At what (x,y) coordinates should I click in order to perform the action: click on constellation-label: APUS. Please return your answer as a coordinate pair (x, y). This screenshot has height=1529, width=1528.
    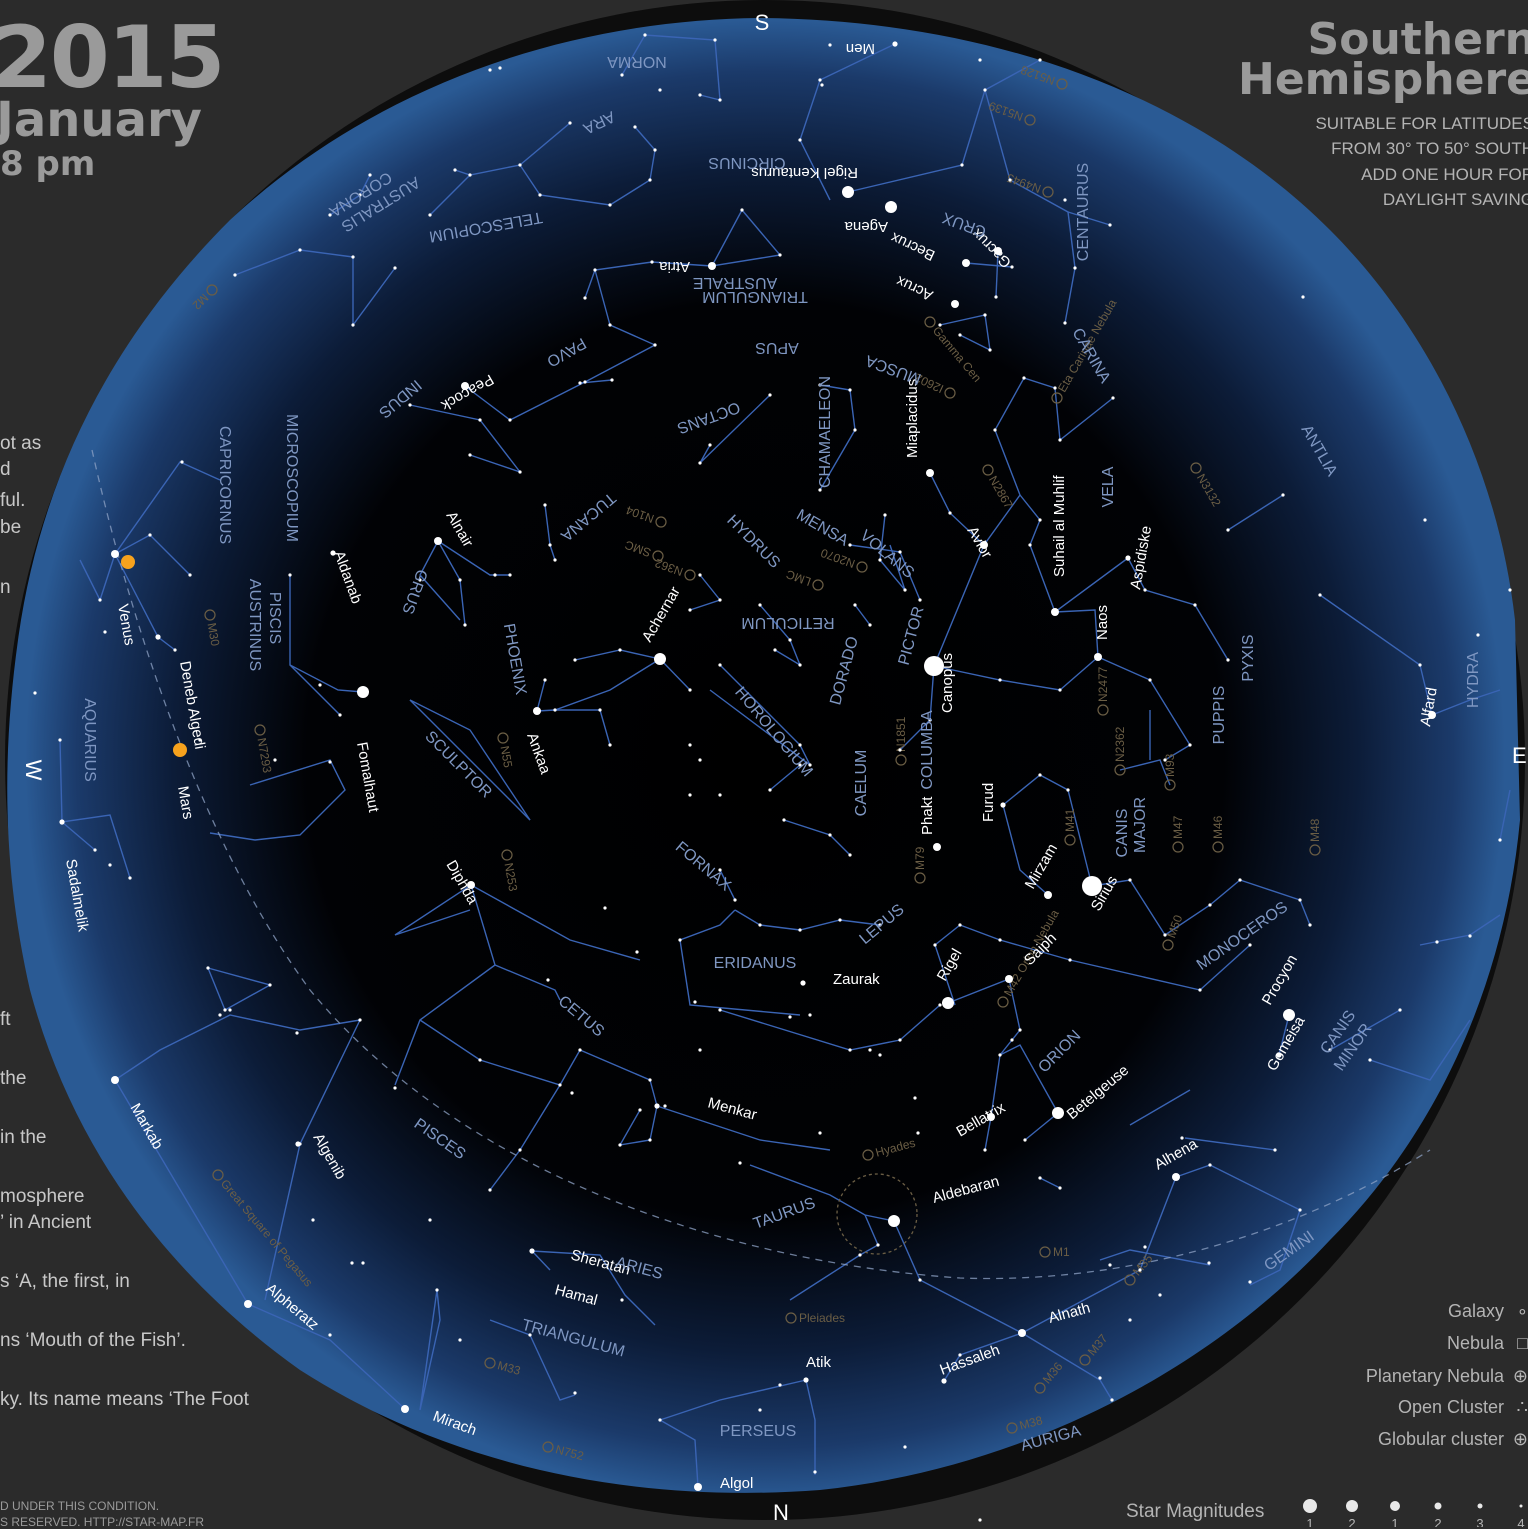
    Looking at the image, I should click on (777, 347).